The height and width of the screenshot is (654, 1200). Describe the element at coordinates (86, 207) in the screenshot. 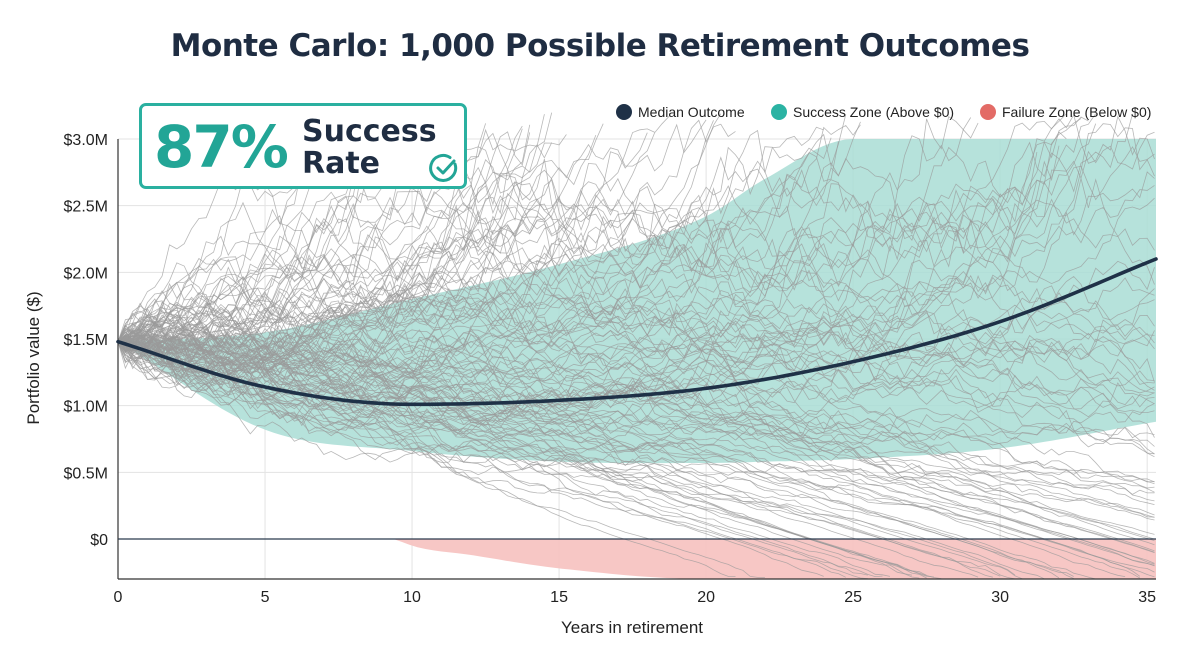

I see `y-tick-label: $2.5M` at that location.